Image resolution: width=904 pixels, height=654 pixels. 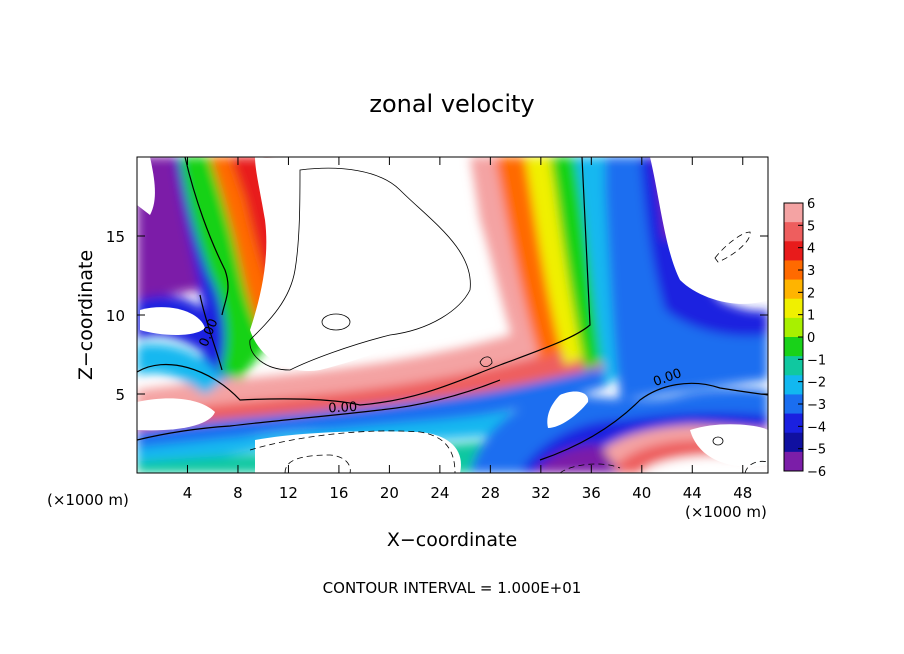 What do you see at coordinates (86, 315) in the screenshot?
I see `y-axis-label: Z−coordinate` at bounding box center [86, 315].